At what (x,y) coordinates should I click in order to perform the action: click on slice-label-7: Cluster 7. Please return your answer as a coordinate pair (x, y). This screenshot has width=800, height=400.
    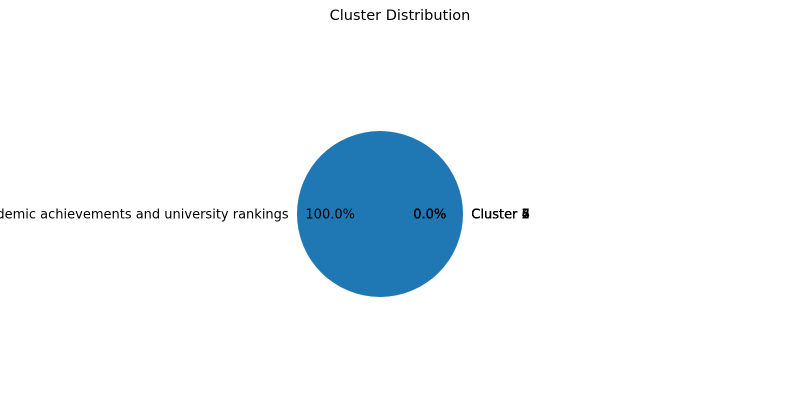
    Looking at the image, I should click on (500, 215).